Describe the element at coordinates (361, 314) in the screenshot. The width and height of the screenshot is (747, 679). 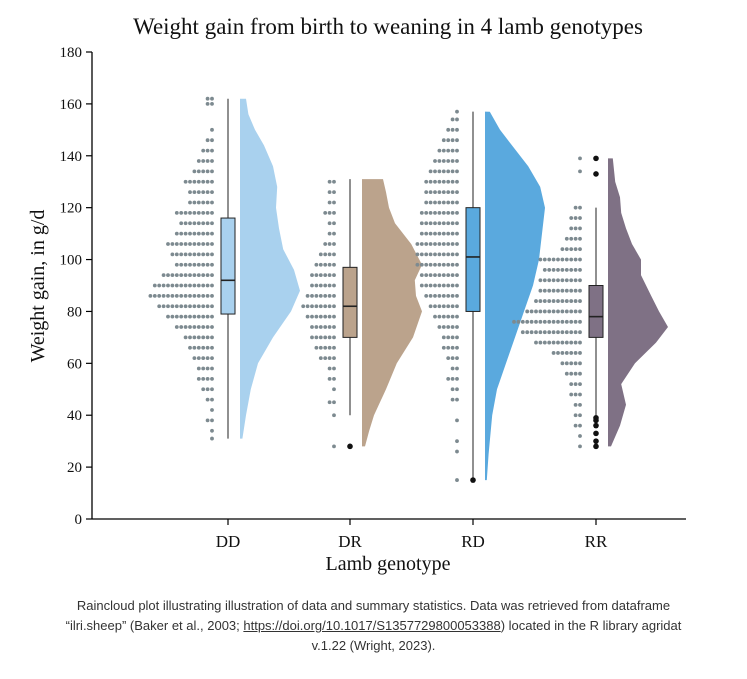
I see `series-dr` at that location.